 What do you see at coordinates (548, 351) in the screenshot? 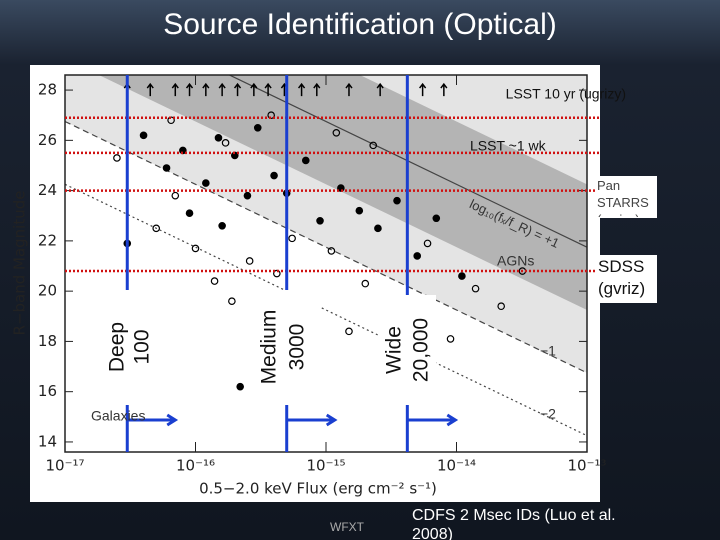
I see `ratio-label: −1` at bounding box center [548, 351].